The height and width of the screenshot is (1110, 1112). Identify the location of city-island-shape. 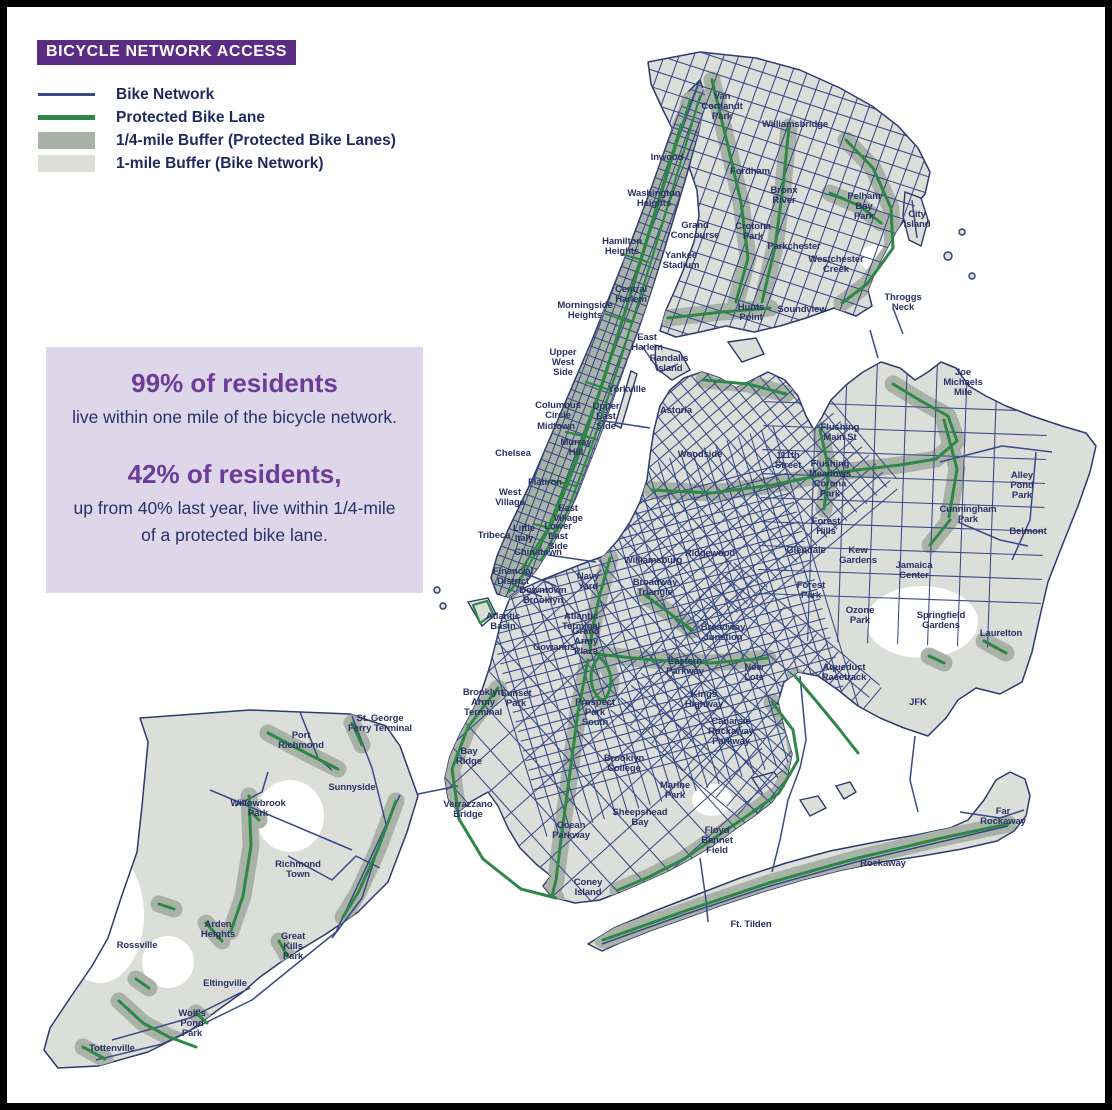
(915, 219).